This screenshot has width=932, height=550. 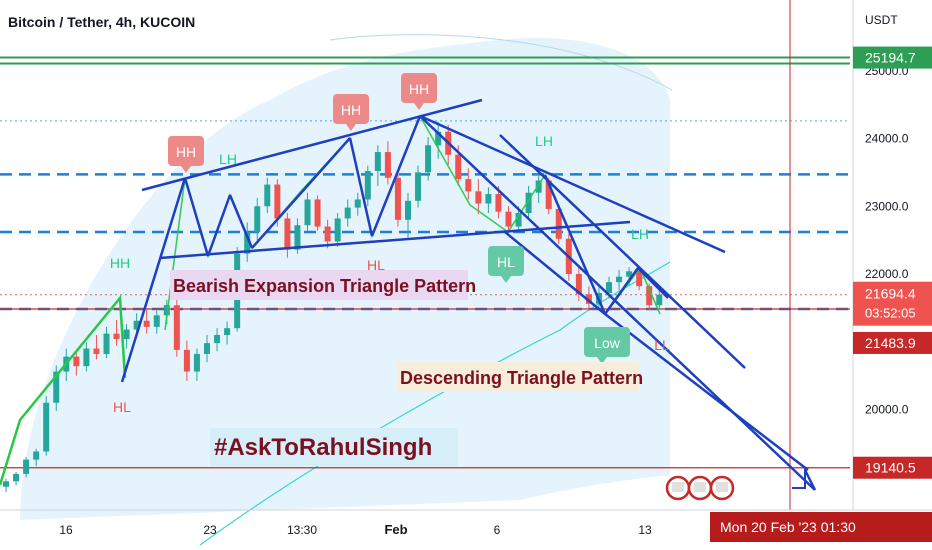 I want to click on currency-label: USDT, so click(x=881, y=20).